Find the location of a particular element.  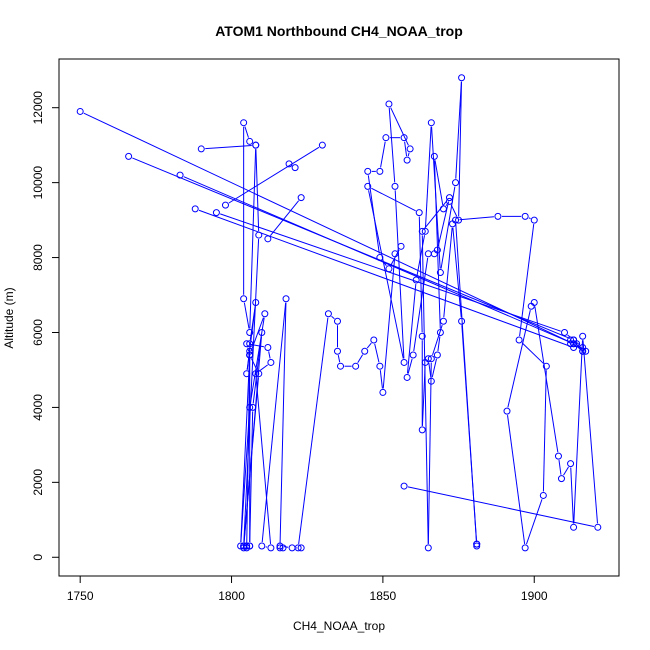

y-tick-label: 0 is located at coordinates (38, 557).